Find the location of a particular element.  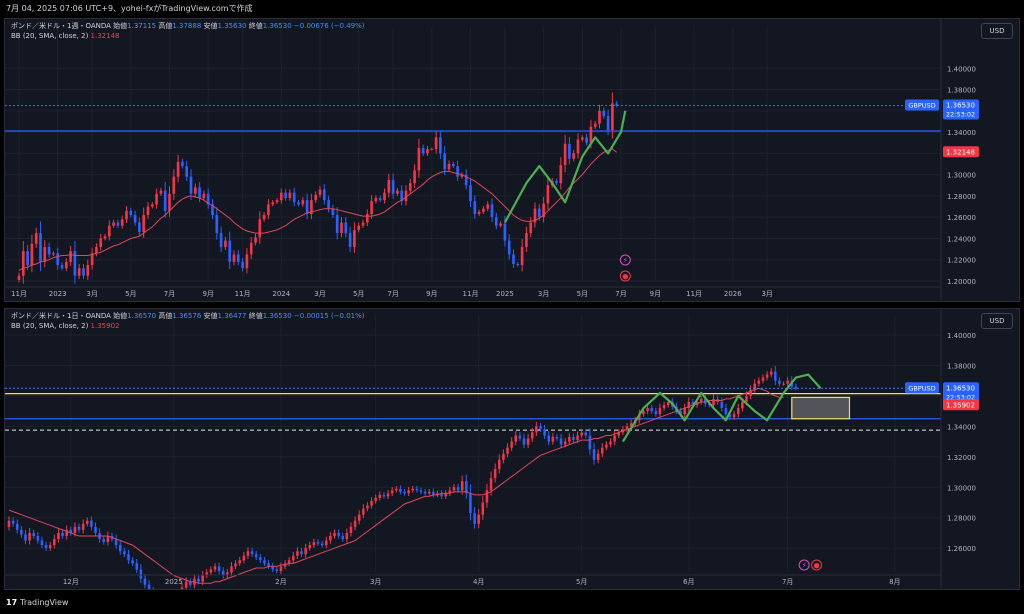

time-axis-label: 7月 is located at coordinates (620, 294).